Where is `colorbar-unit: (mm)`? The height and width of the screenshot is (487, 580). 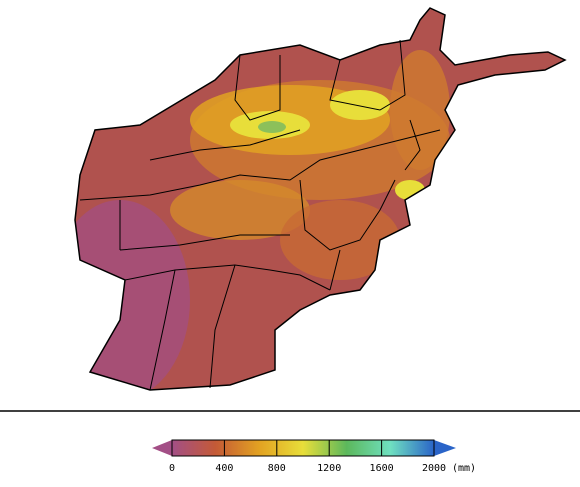
colorbar-unit: (mm) is located at coordinates (464, 468).